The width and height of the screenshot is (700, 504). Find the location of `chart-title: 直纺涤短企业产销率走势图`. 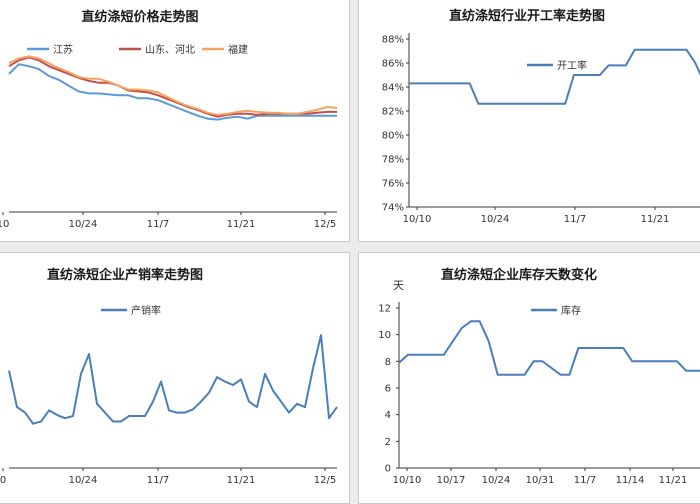

chart-title: 直纺涤短企业产销率走势图 is located at coordinates (125, 275).